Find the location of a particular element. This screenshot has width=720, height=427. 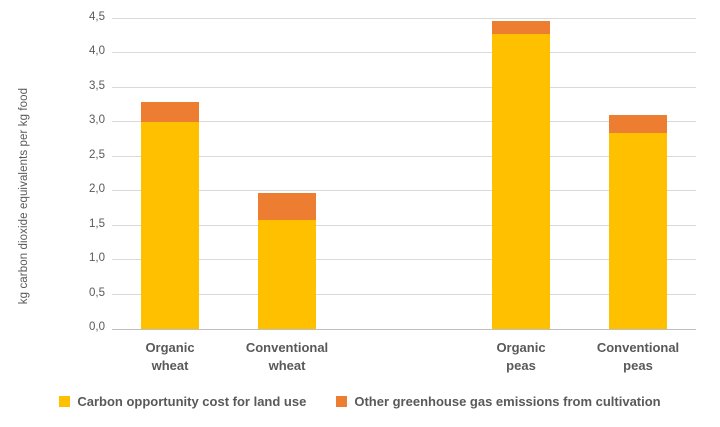

y-tick-label: 2,5 is located at coordinates (97, 154).